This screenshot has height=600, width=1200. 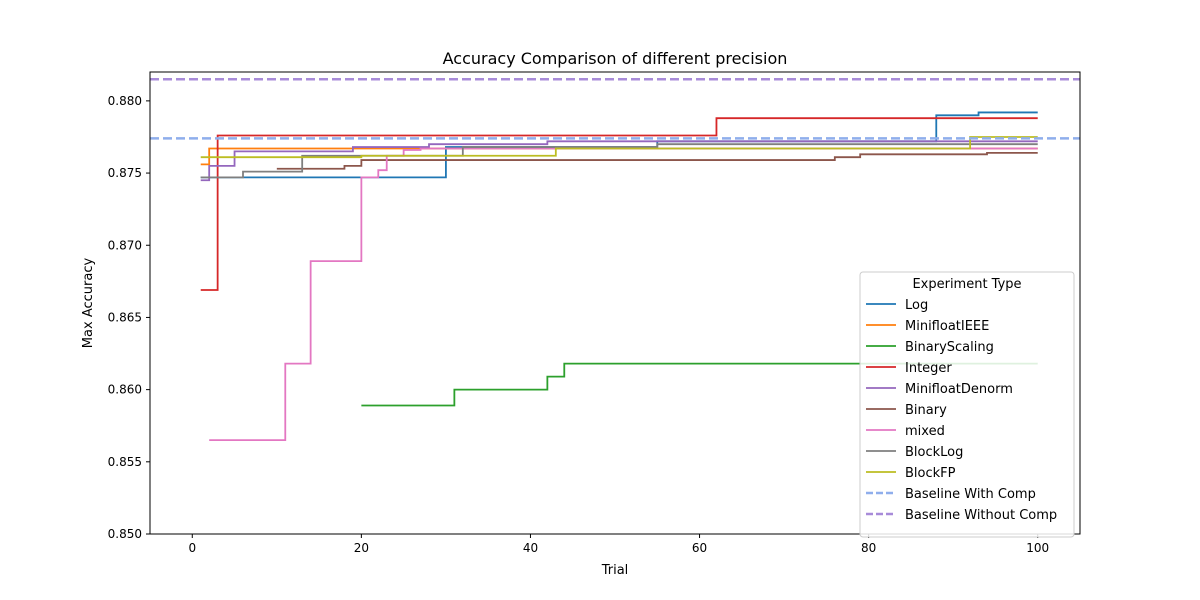 What do you see at coordinates (868, 548) in the screenshot?
I see `x-tick-label: 80` at bounding box center [868, 548].